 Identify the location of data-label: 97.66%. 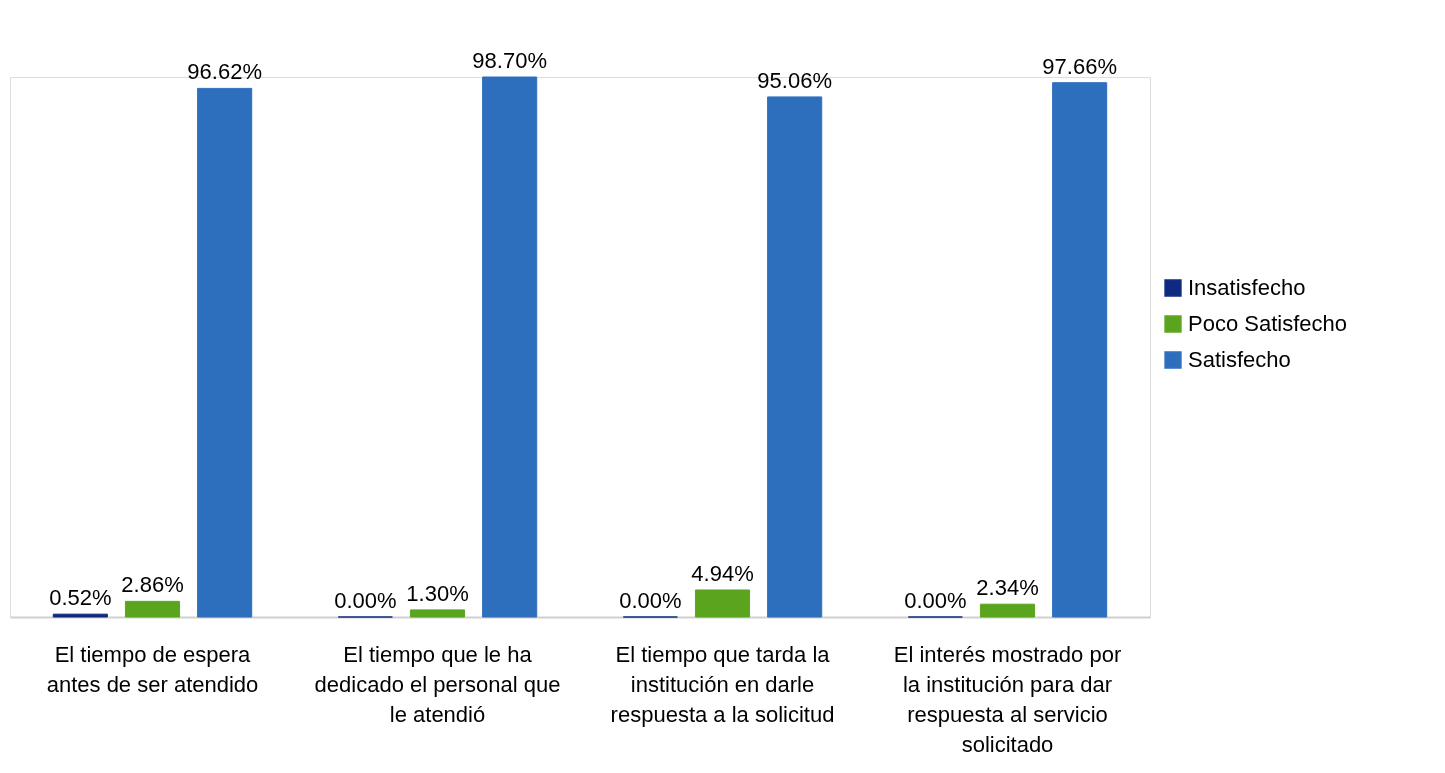
(1079, 66).